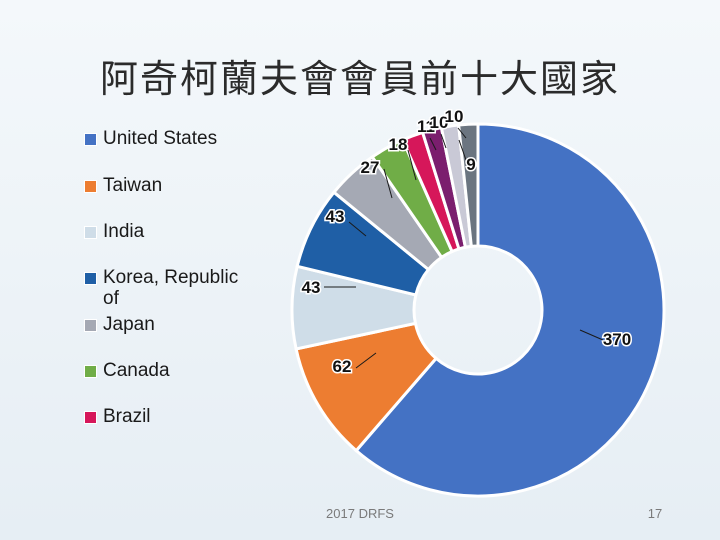 This screenshot has height=540, width=720. Describe the element at coordinates (470, 164) in the screenshot. I see `data-label: 9` at that location.